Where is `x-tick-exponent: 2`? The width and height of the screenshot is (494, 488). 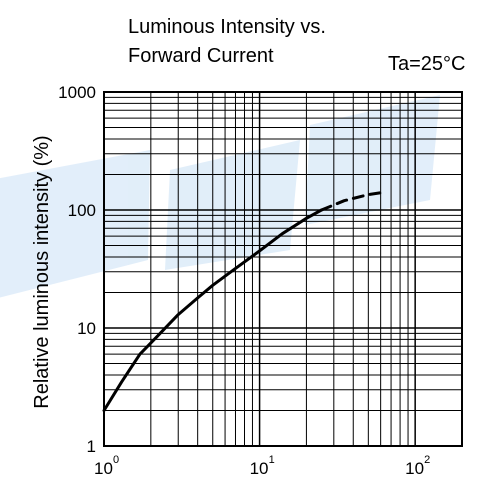
x-tick-exponent: 2 is located at coordinates (427, 460).